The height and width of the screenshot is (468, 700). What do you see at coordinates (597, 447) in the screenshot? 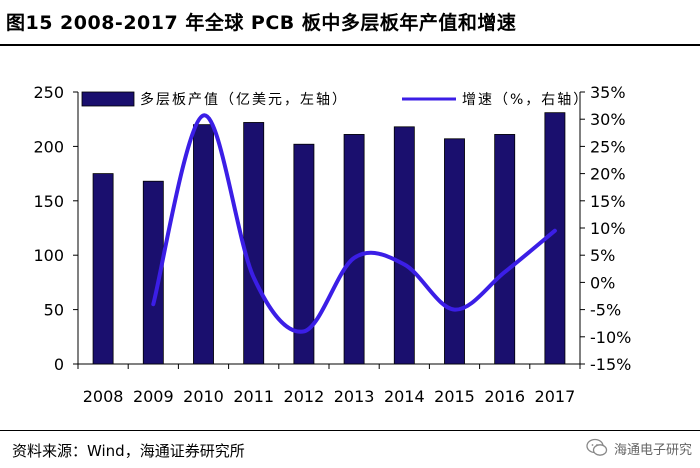
I see `wechat-icon` at bounding box center [597, 447].